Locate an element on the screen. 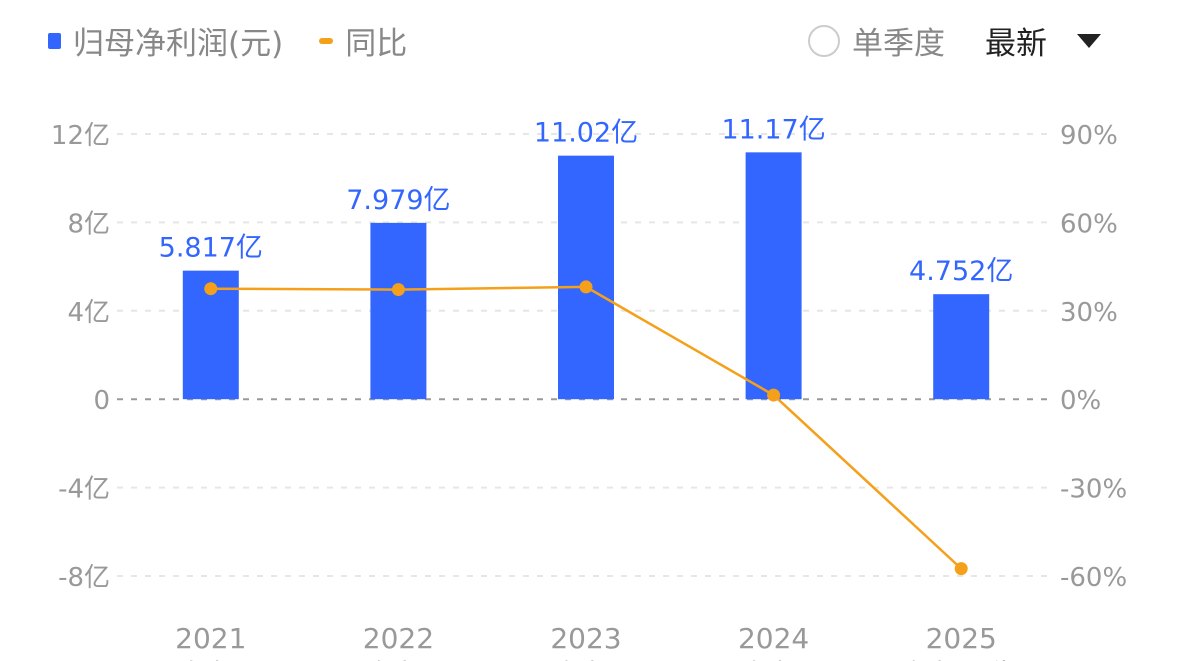 The height and width of the screenshot is (661, 1179). x-tick-label: 2023 is located at coordinates (585, 638).